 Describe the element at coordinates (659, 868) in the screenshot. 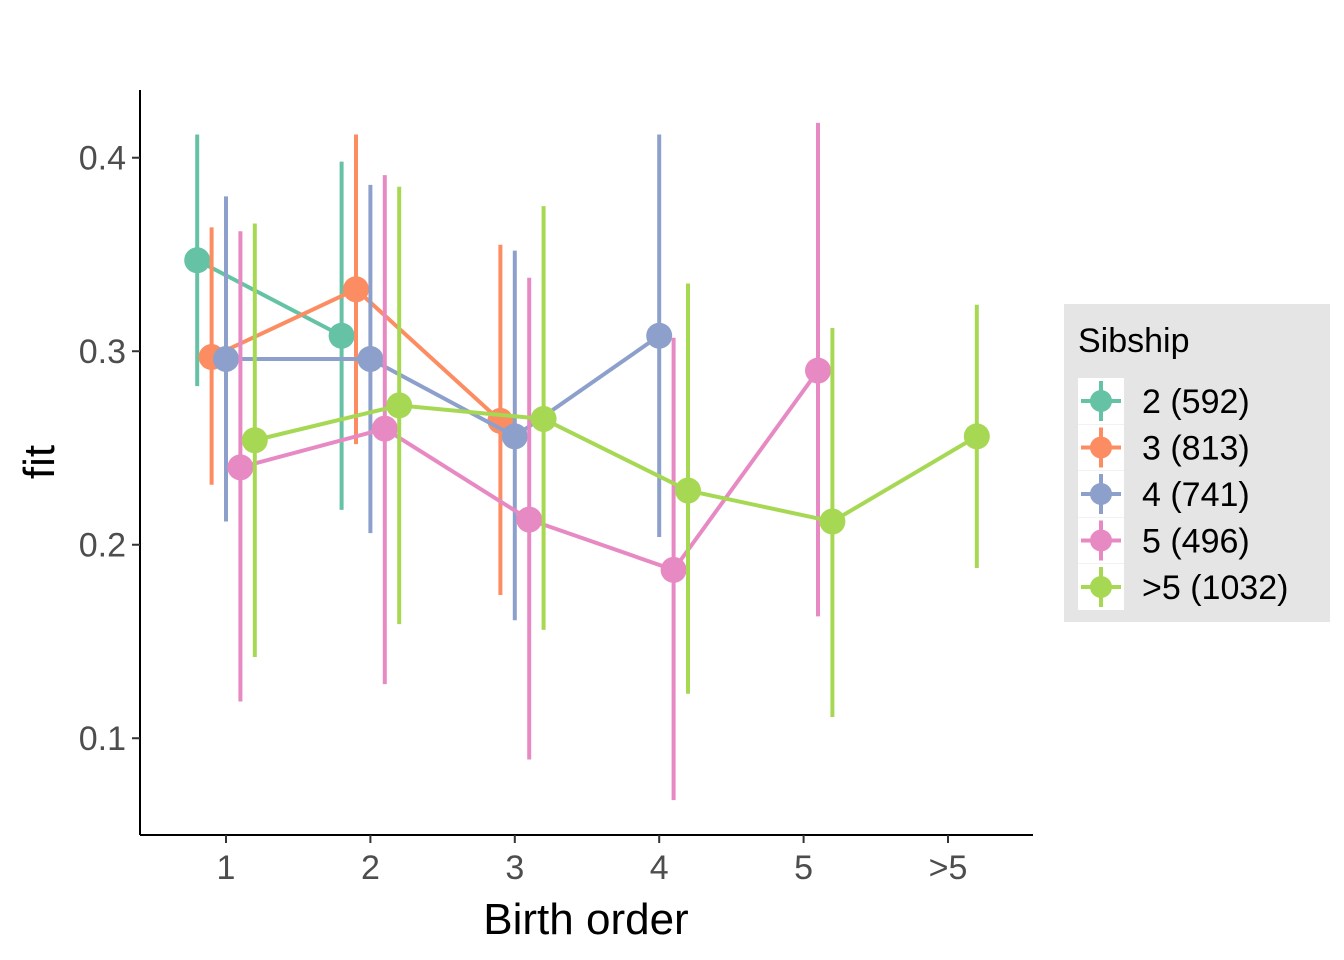

I see `x-tick-label: 4` at that location.